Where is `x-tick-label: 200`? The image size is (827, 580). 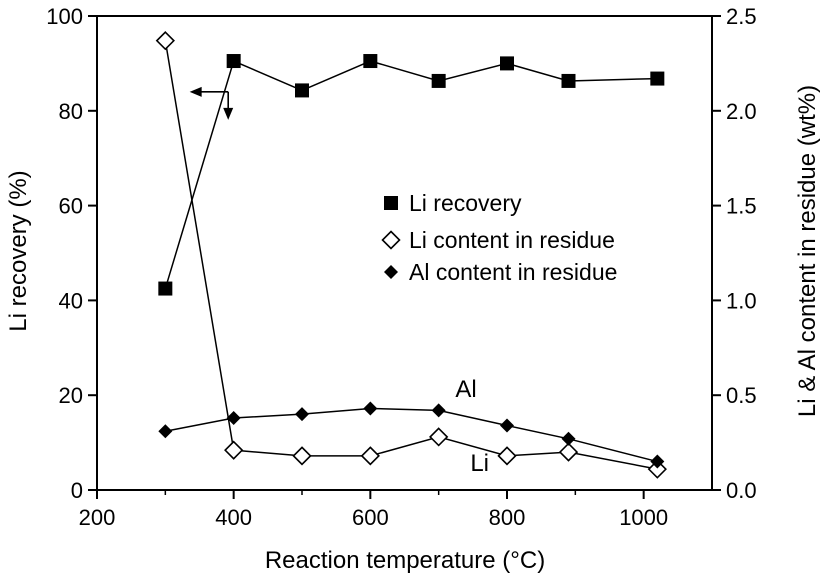
x-tick-label: 200 is located at coordinates (97, 517).